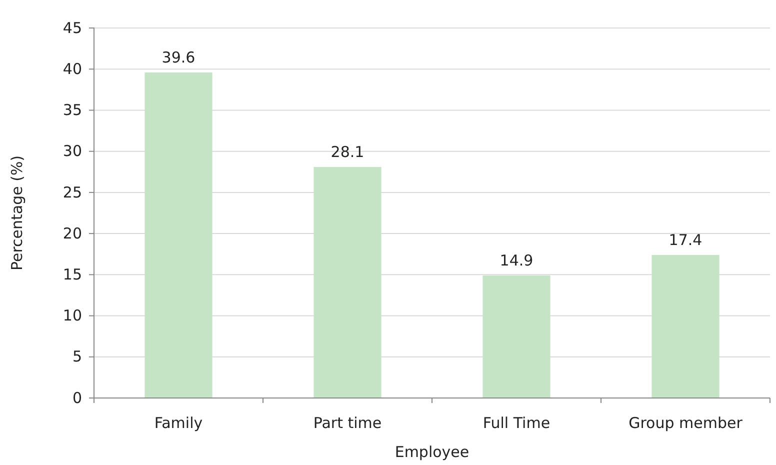 This screenshot has height=465, width=776. Describe the element at coordinates (72, 110) in the screenshot. I see `y-tick-label: 35` at that location.